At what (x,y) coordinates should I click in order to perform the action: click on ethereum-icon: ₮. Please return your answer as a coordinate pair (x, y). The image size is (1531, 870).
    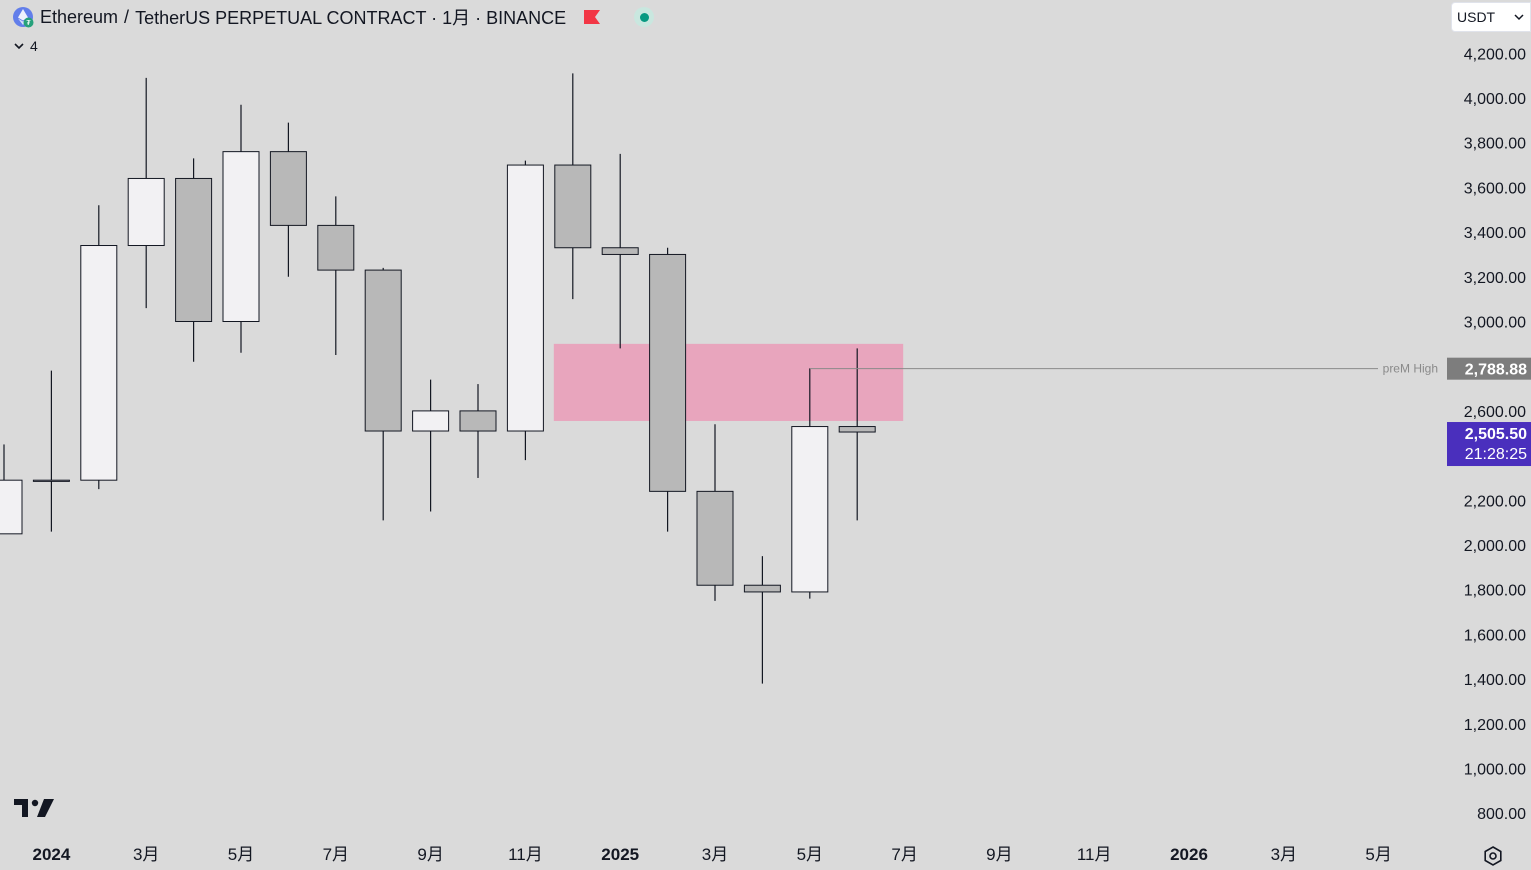
    Looking at the image, I should click on (23, 17).